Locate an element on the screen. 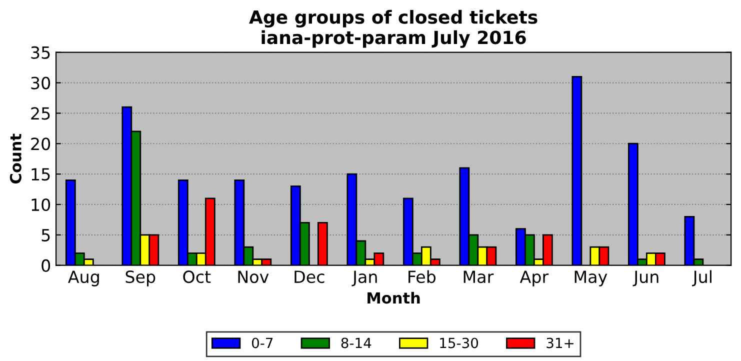 Image resolution: width=741 pixels, height=361 pixels. x-tick-label: Feb is located at coordinates (422, 277).